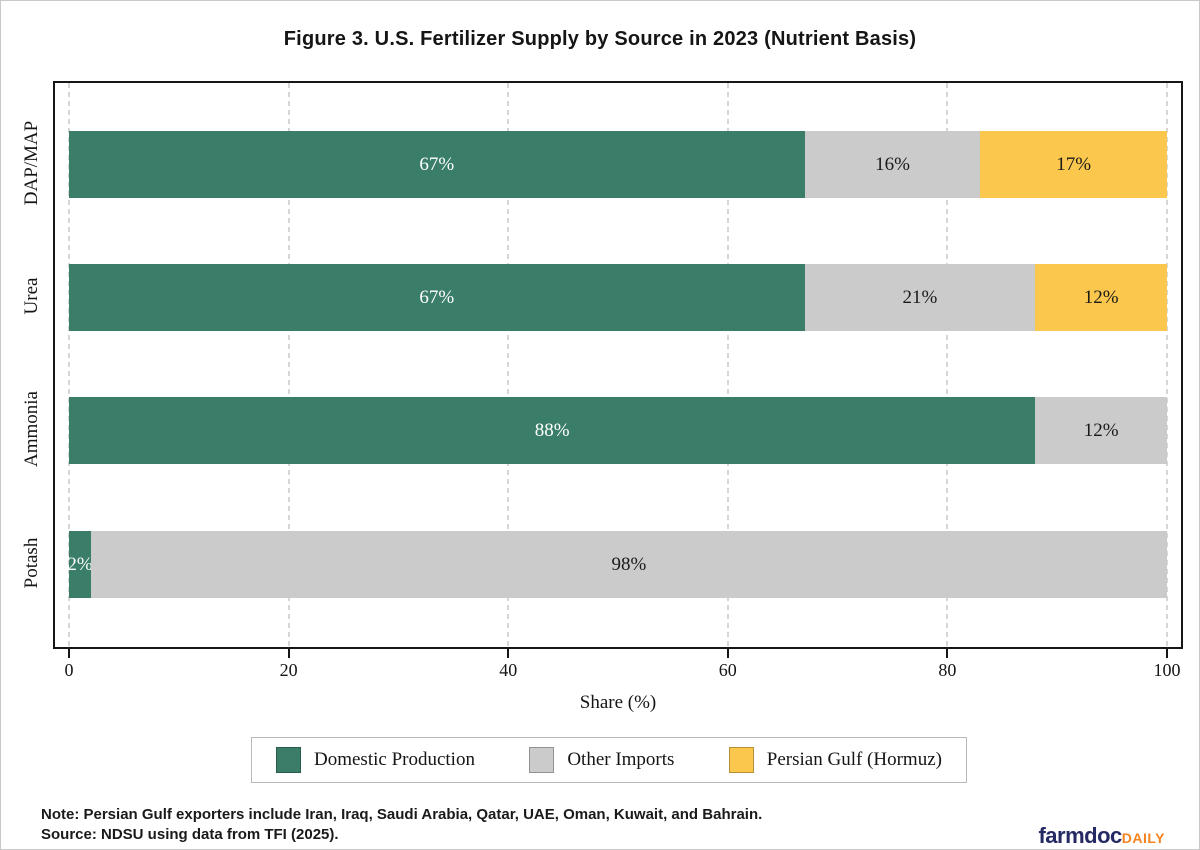 The height and width of the screenshot is (850, 1200). I want to click on farmdoc-daily-logo: farmdoc DAILY, so click(1101, 836).